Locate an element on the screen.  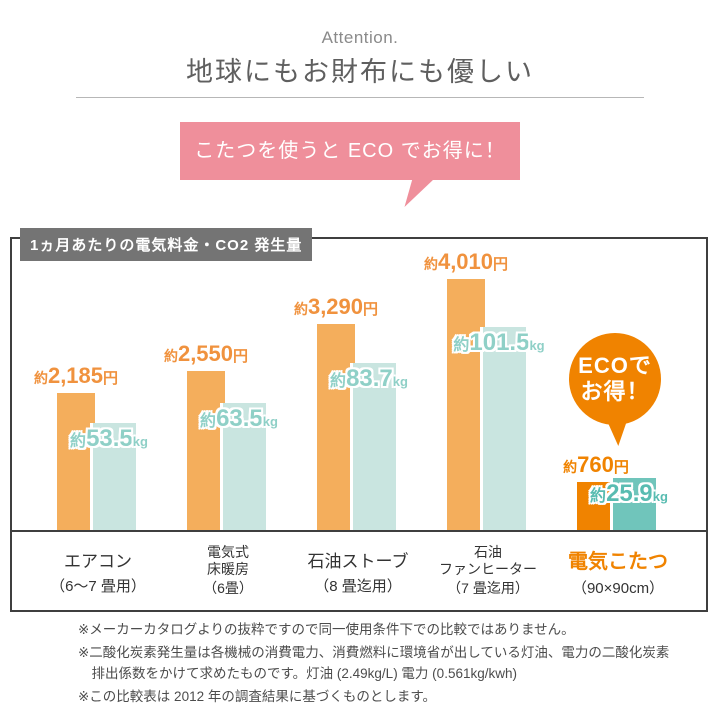
price-number: 2,550 is located at coordinates (205, 353).